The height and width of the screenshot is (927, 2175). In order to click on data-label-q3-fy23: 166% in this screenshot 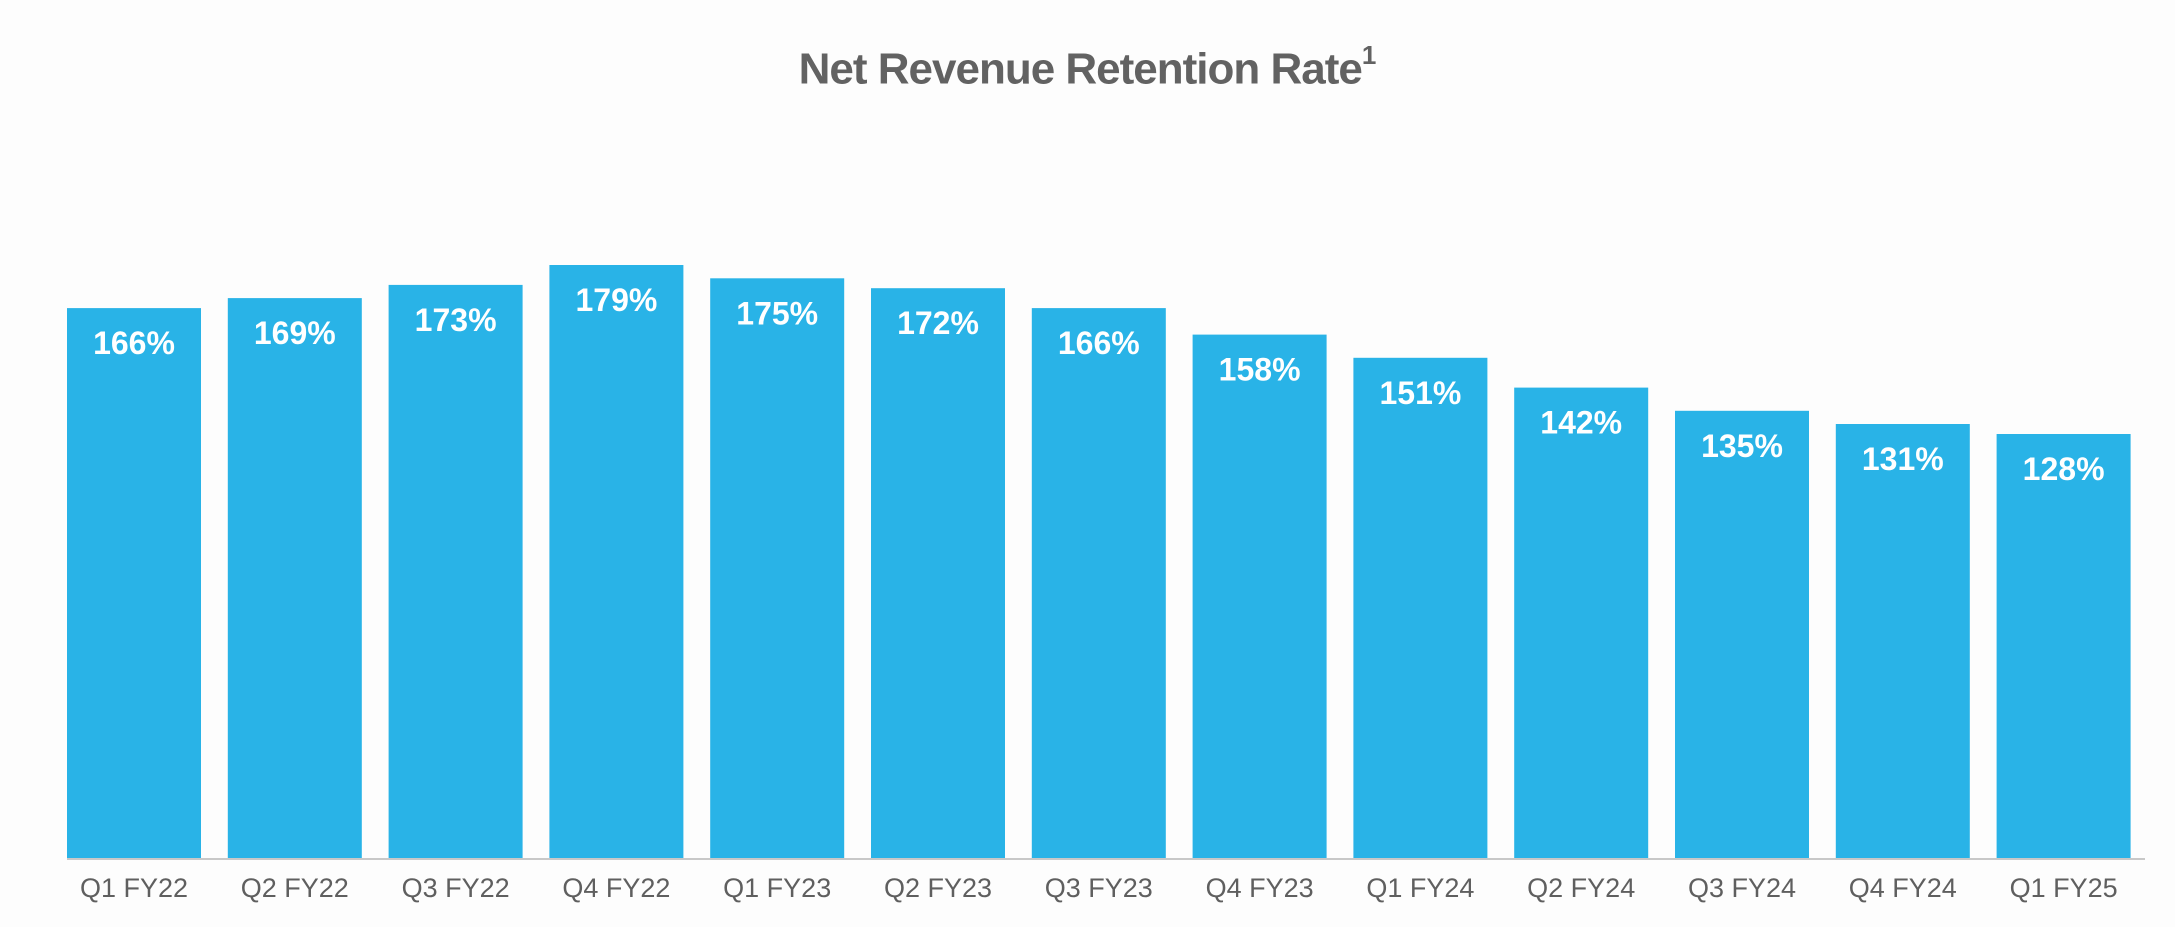, I will do `click(1099, 343)`.